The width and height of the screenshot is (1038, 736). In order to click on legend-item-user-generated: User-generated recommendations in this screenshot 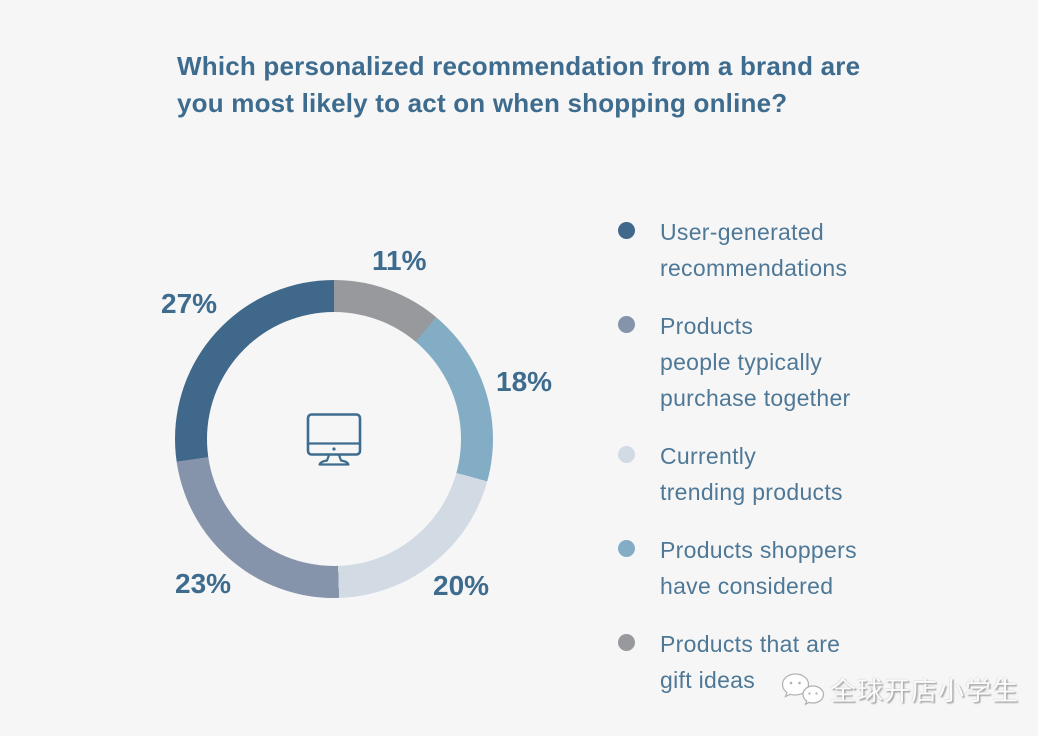, I will do `click(737, 250)`.